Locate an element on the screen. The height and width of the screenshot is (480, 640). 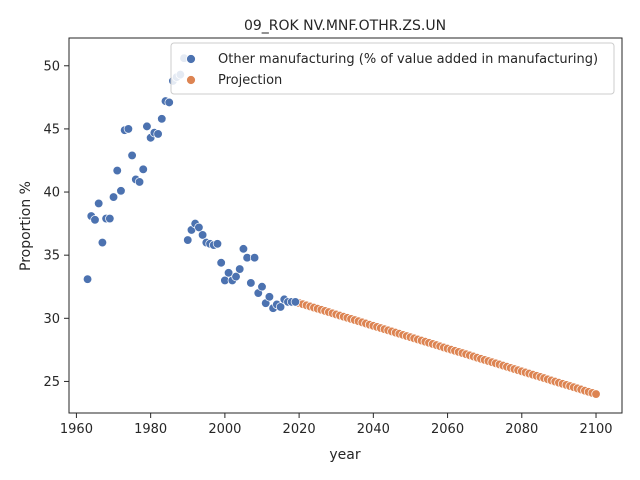
x-tick-label: 2080 is located at coordinates (521, 429).